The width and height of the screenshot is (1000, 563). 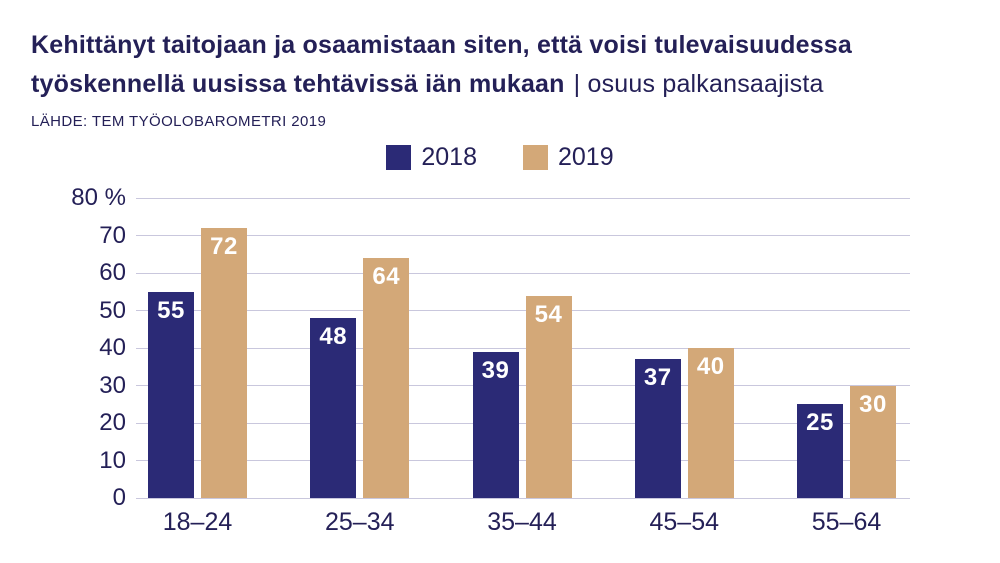 I want to click on bar-2019-45–54: 40, so click(x=710, y=423).